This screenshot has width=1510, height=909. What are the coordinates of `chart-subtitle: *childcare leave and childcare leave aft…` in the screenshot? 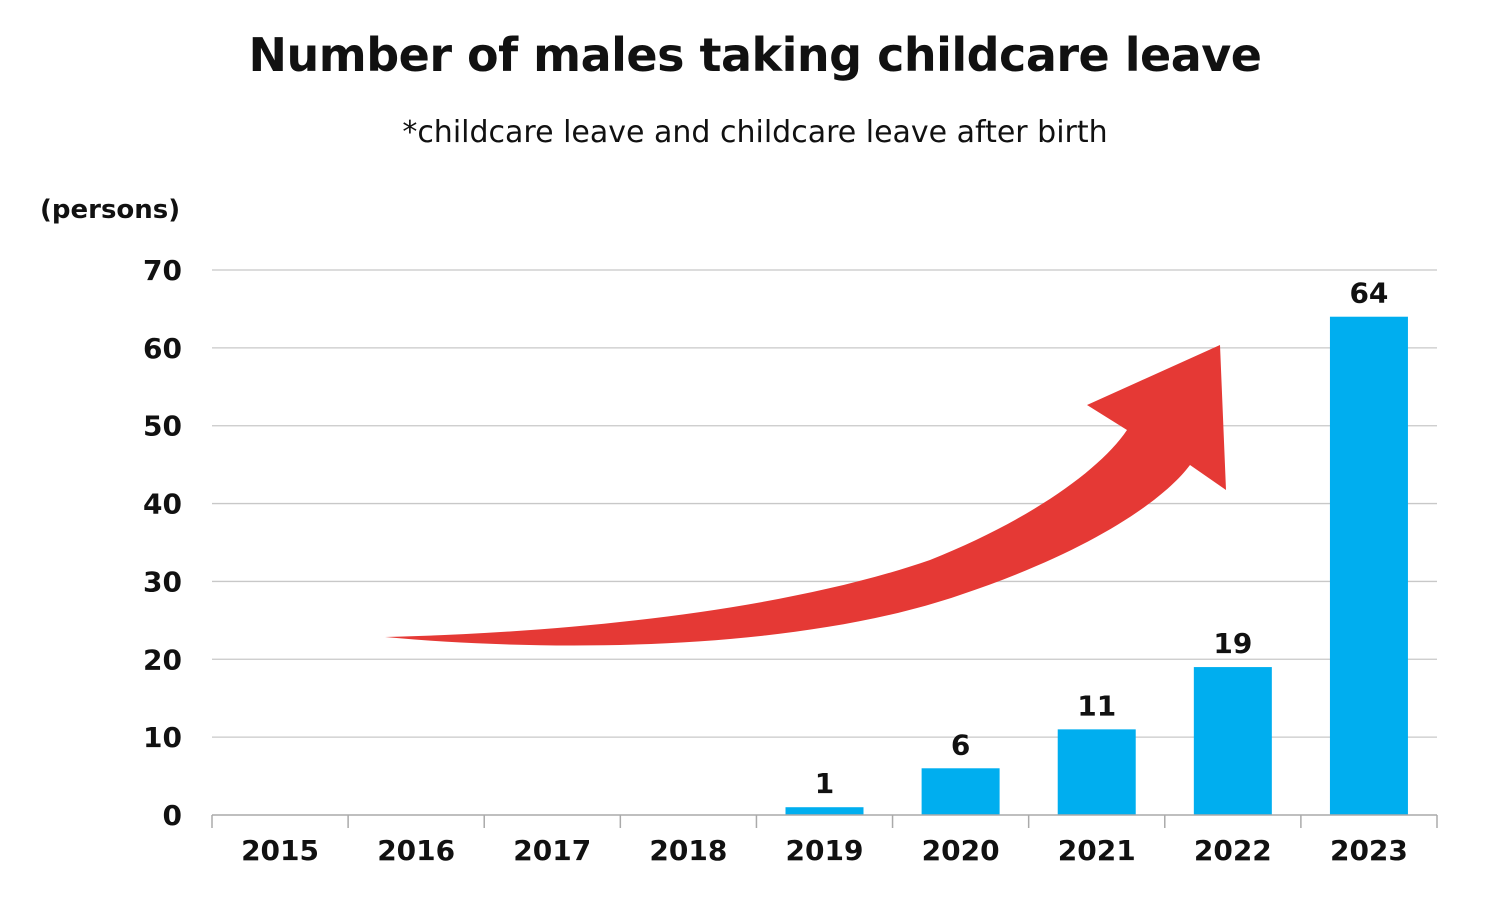 It's located at (755, 132).